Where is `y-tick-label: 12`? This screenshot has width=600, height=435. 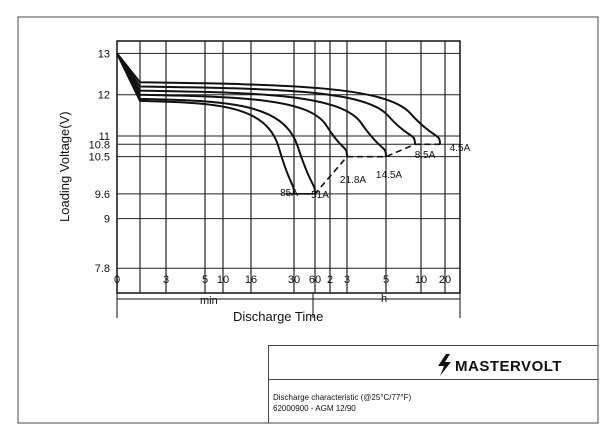 y-tick-label: 12 is located at coordinates (104, 96).